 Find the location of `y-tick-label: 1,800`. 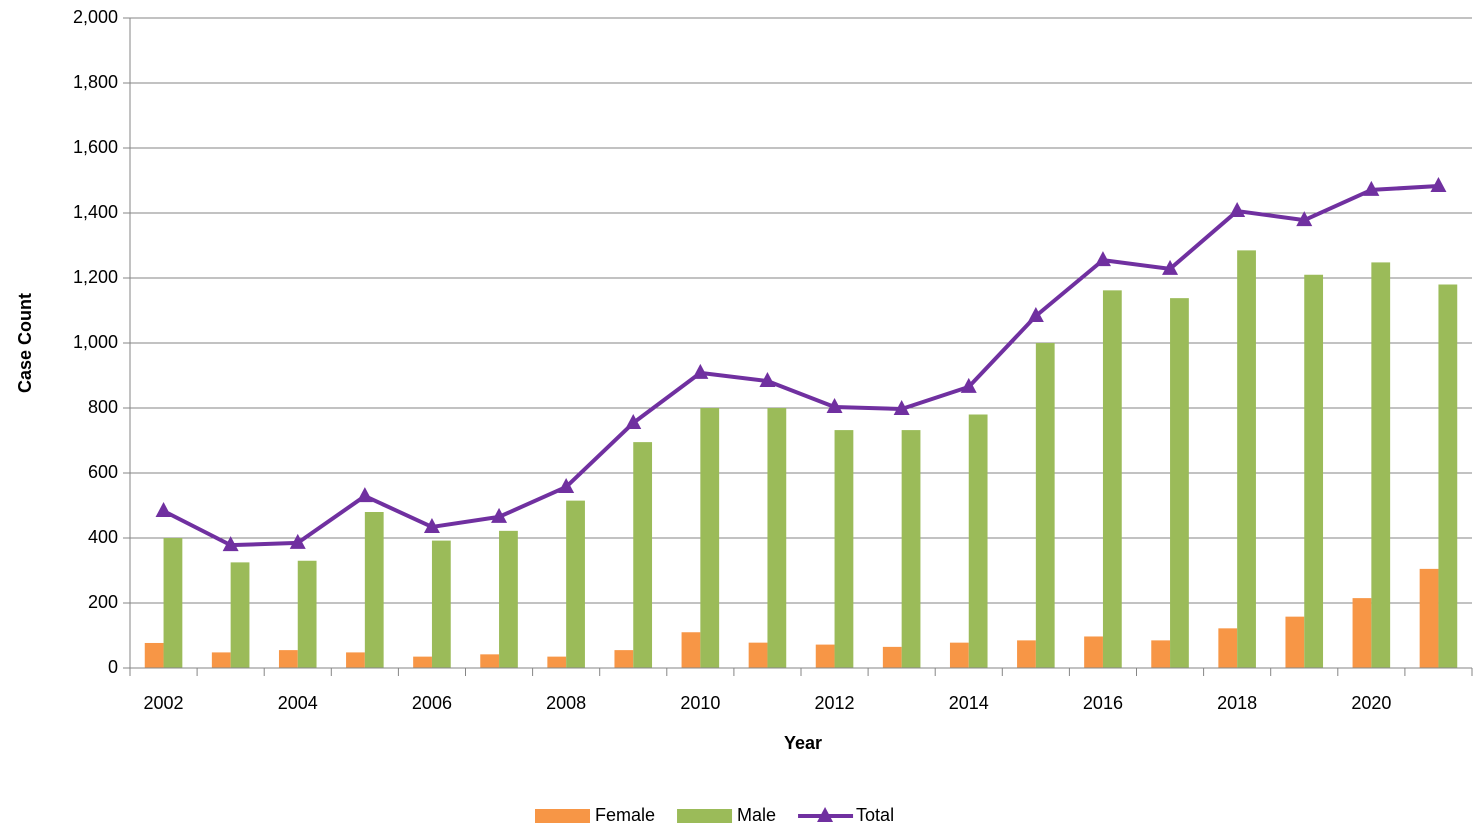

y-tick-label: 1,800 is located at coordinates (95, 82).